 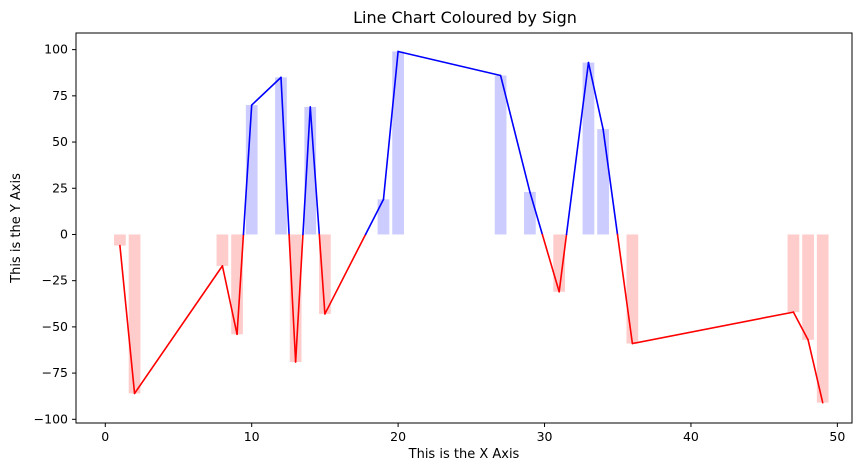 I want to click on y-tick-label: 100, so click(x=56, y=49).